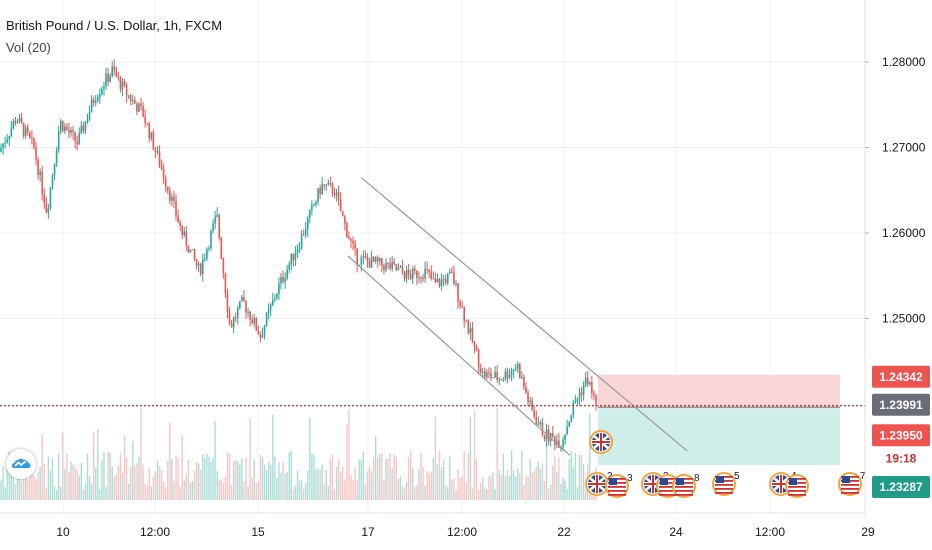 The width and height of the screenshot is (932, 550). I want to click on economic-events: 23348547, so click(725, 464).